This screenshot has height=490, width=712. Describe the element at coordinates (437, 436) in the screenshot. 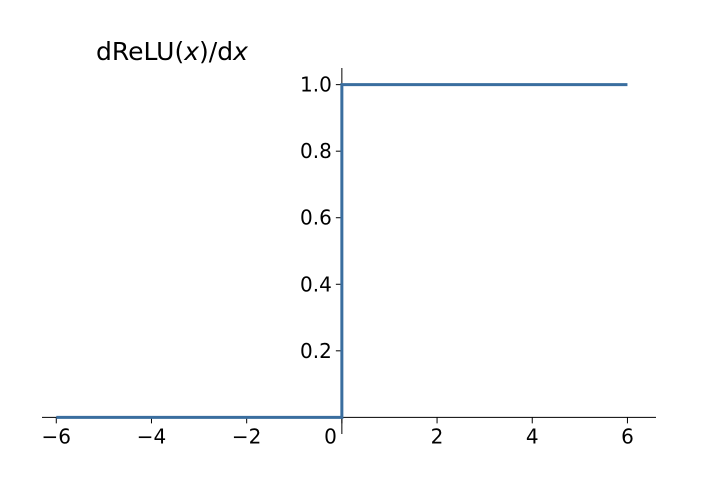

I see `x-tick-label: 2` at that location.